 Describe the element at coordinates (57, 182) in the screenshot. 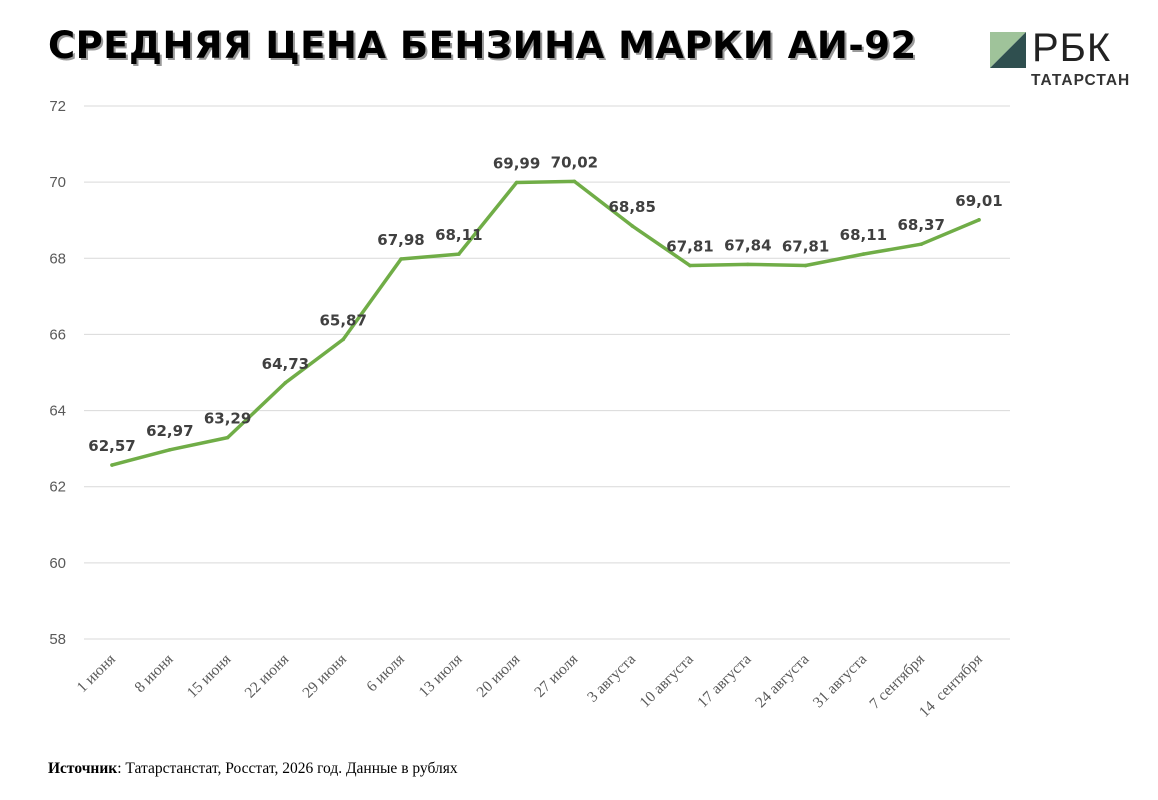

I see `y-tick-label: 70` at that location.